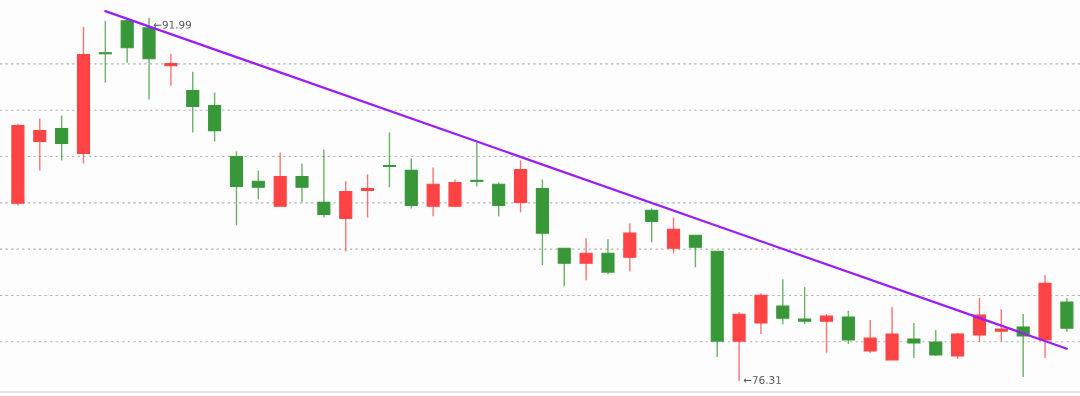 The width and height of the screenshot is (1080, 396). What do you see at coordinates (172, 24) in the screenshot?
I see `annotation: ←91.99` at bounding box center [172, 24].